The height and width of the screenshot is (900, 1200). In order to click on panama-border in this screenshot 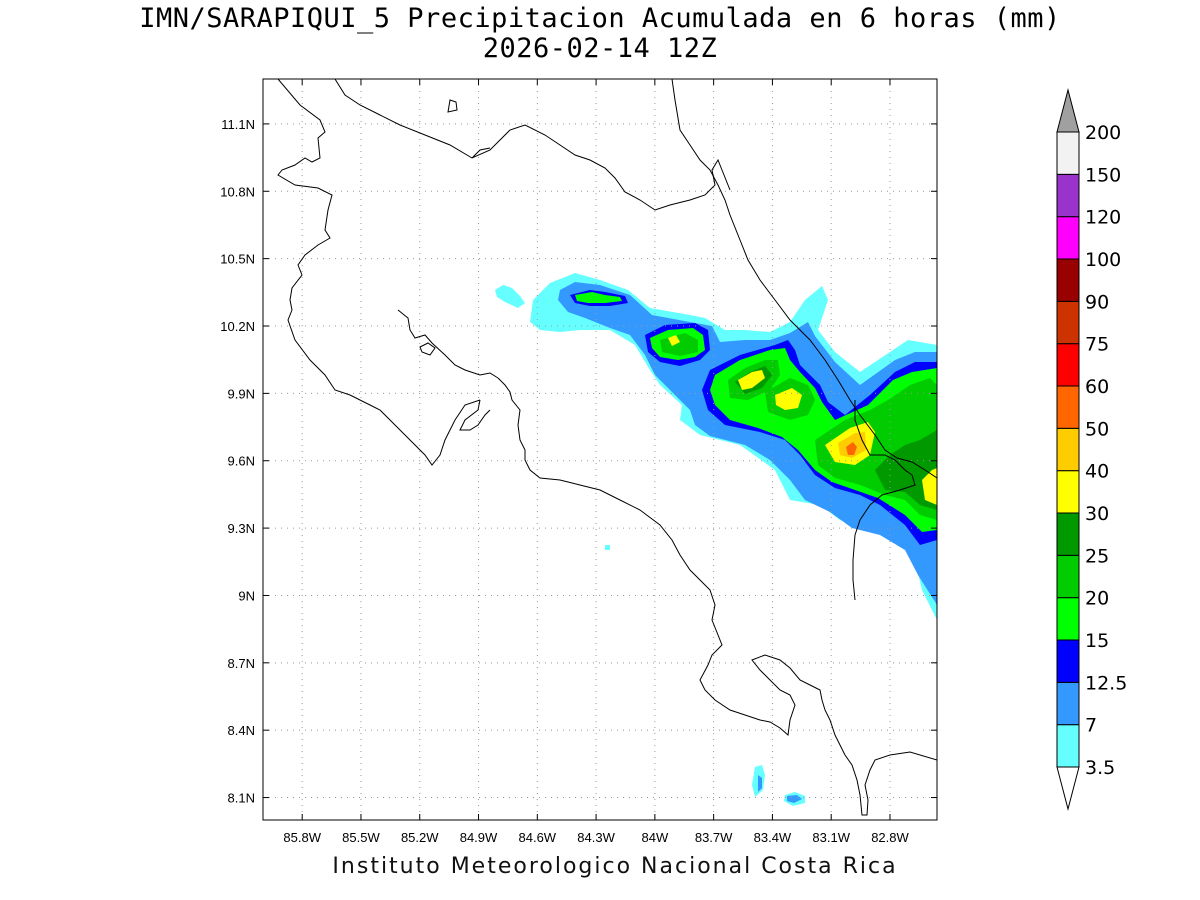, I will do `click(884, 500)`.